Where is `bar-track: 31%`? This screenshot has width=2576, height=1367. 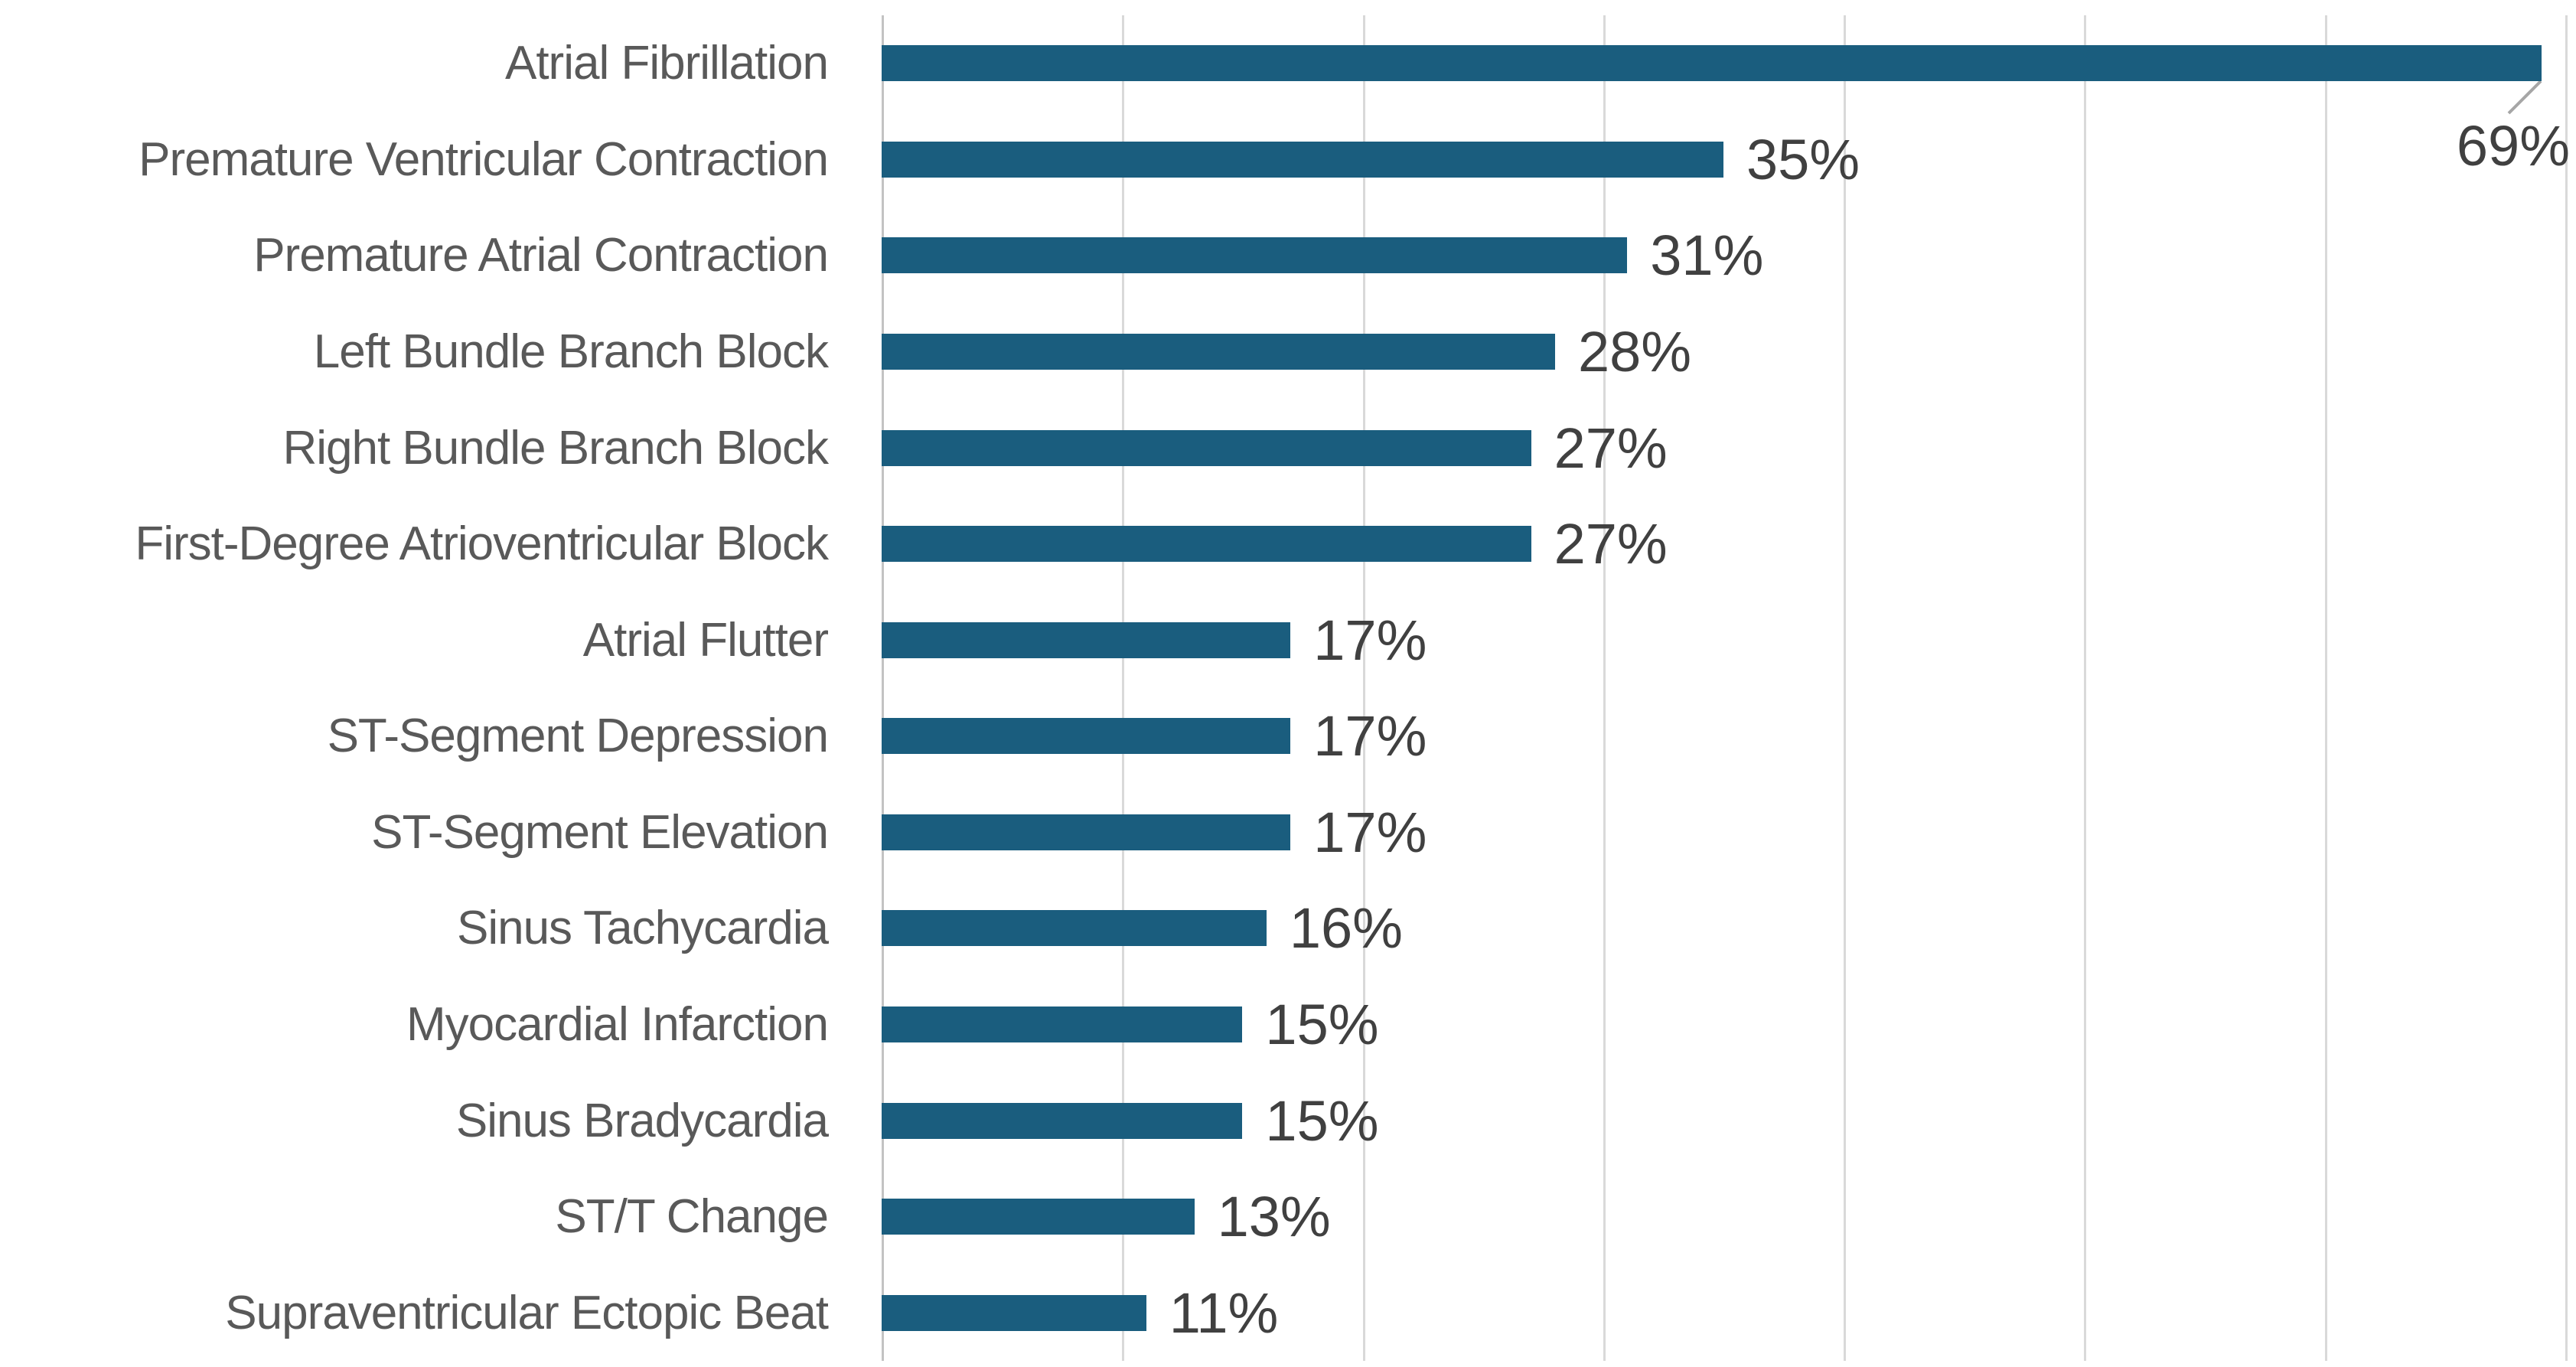 bar-track: 31% is located at coordinates (1724, 255).